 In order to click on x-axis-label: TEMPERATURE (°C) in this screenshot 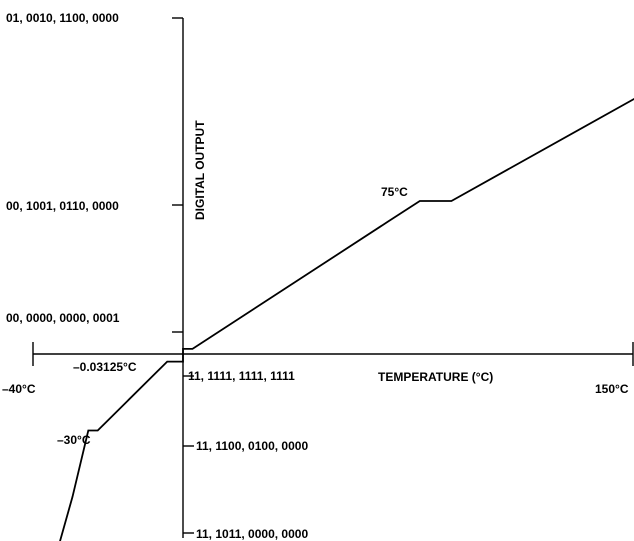, I will do `click(435, 377)`.